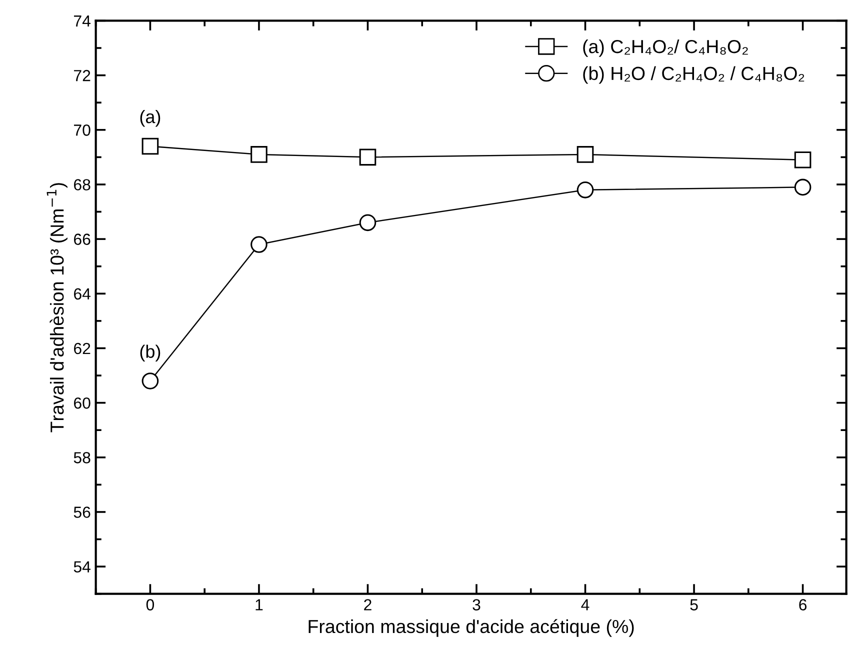 Image resolution: width=848 pixels, height=668 pixels. Describe the element at coordinates (665, 48) in the screenshot. I see `legend-label: (a) C₂H₄O₂/ C₄H₈O₂` at that location.